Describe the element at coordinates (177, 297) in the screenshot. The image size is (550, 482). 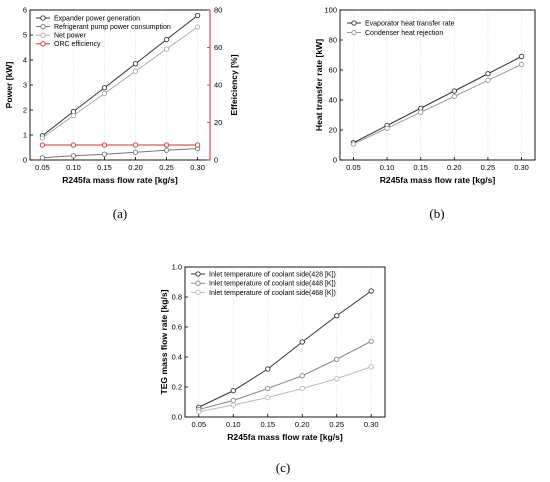
I see `y-tick-label-4: 0.8` at that location.